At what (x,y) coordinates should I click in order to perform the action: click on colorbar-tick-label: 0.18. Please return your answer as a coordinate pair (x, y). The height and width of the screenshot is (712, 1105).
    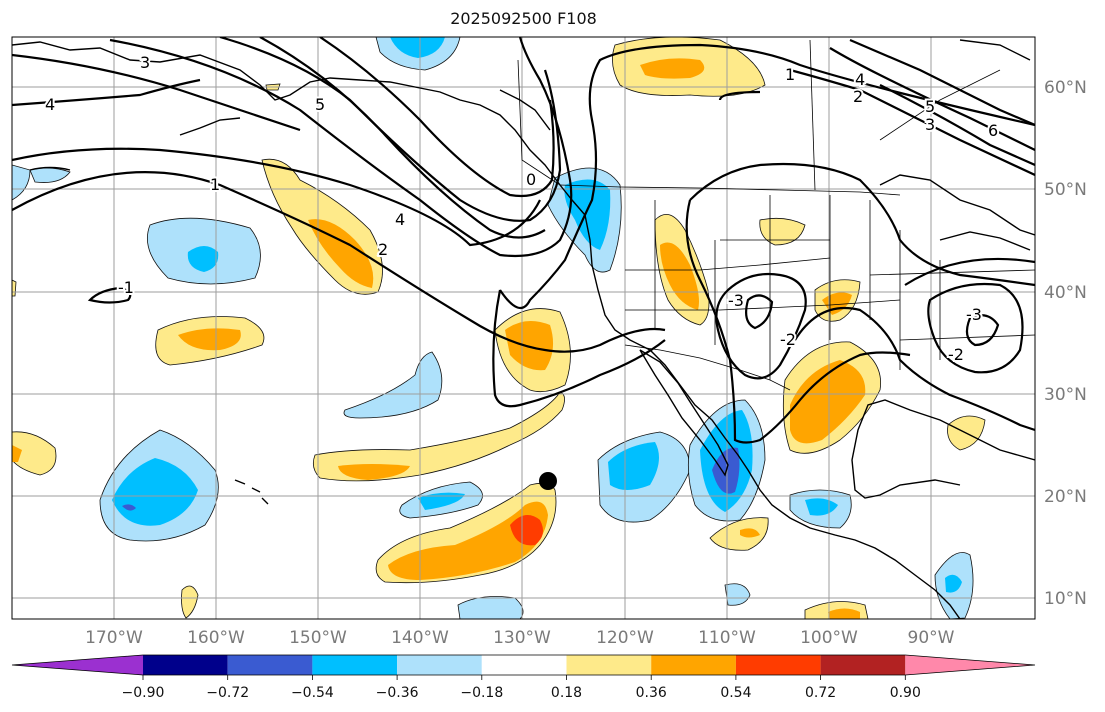
    Looking at the image, I should click on (566, 693).